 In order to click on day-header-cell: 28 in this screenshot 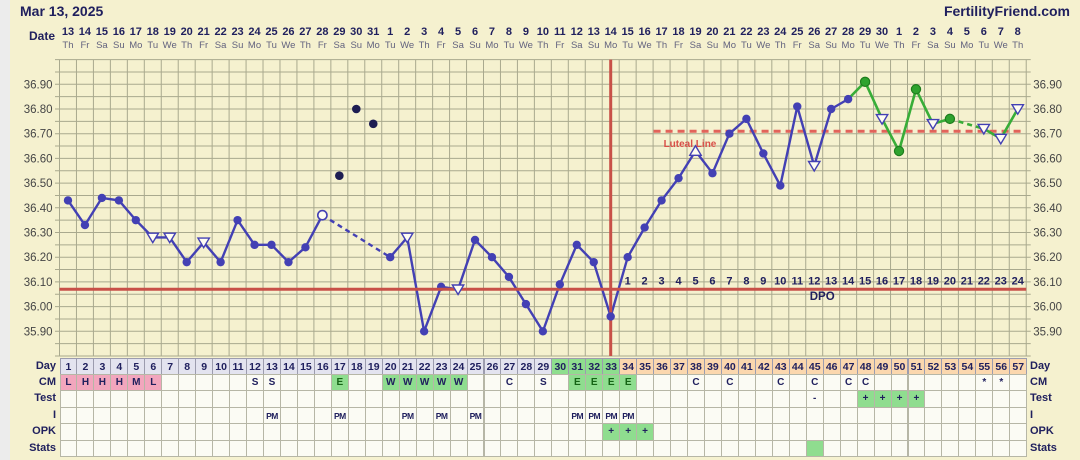, I will do `click(526, 366)`.